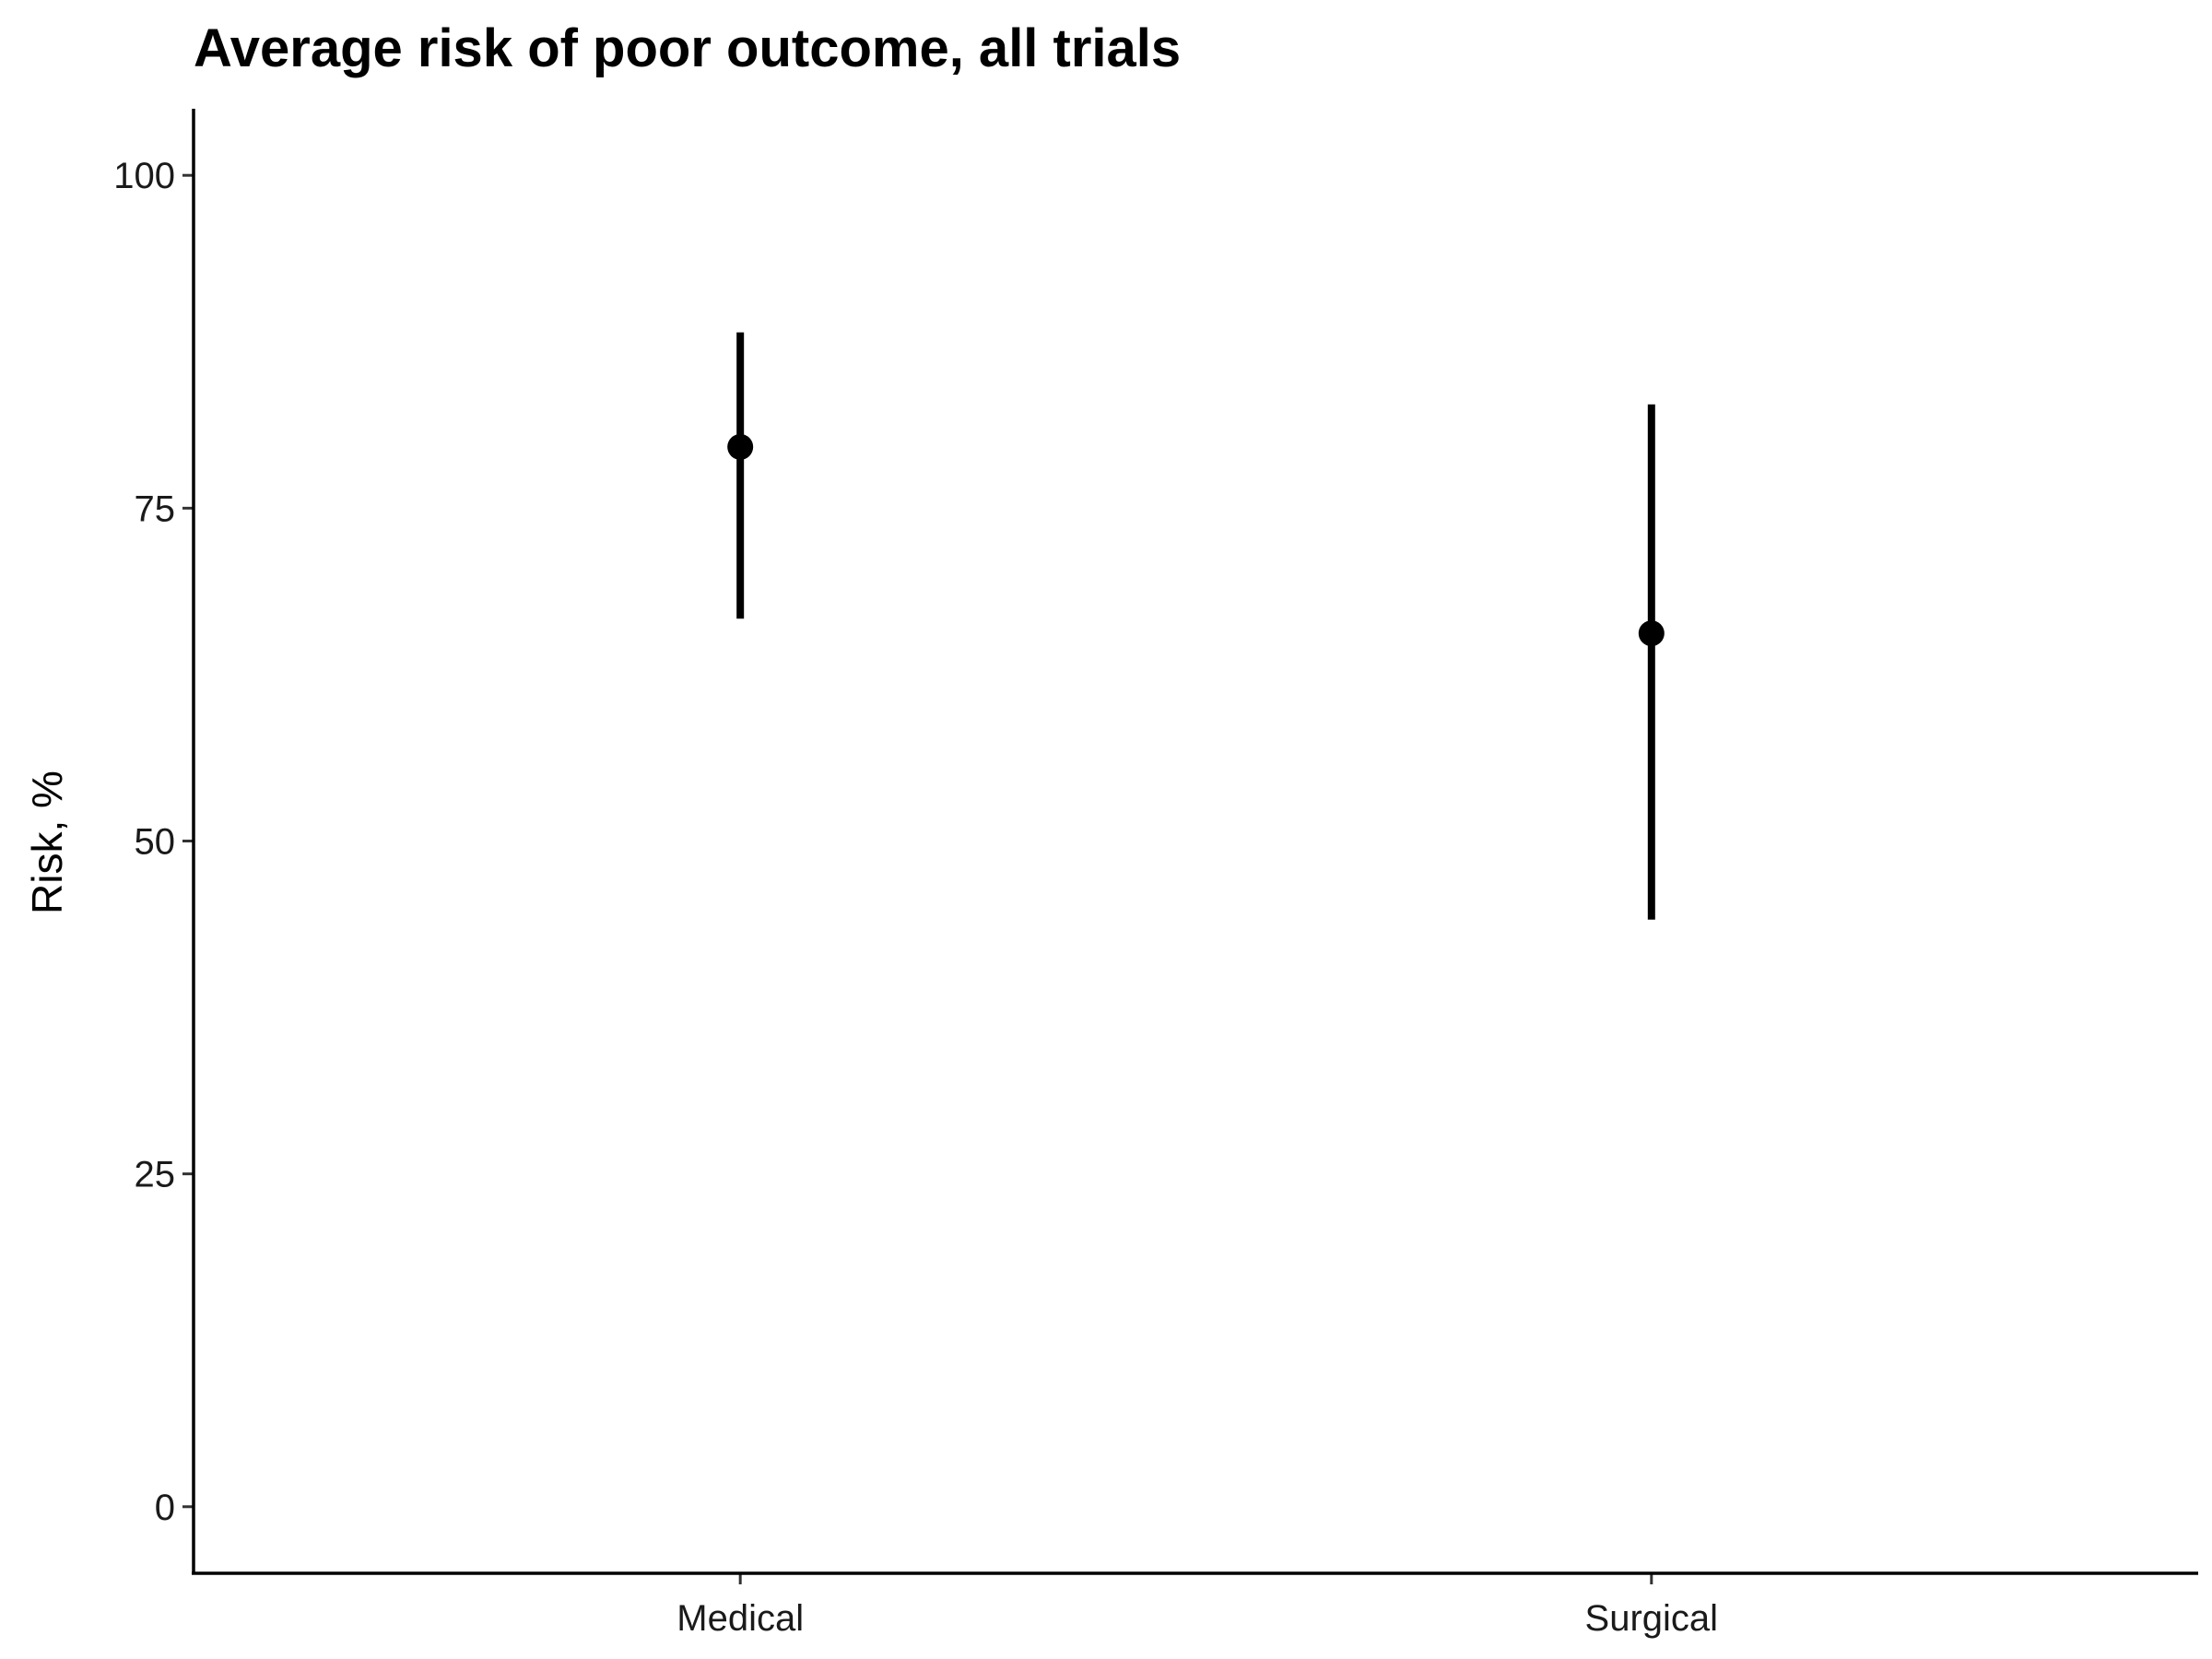  What do you see at coordinates (740, 446) in the screenshot?
I see `point-medical` at bounding box center [740, 446].